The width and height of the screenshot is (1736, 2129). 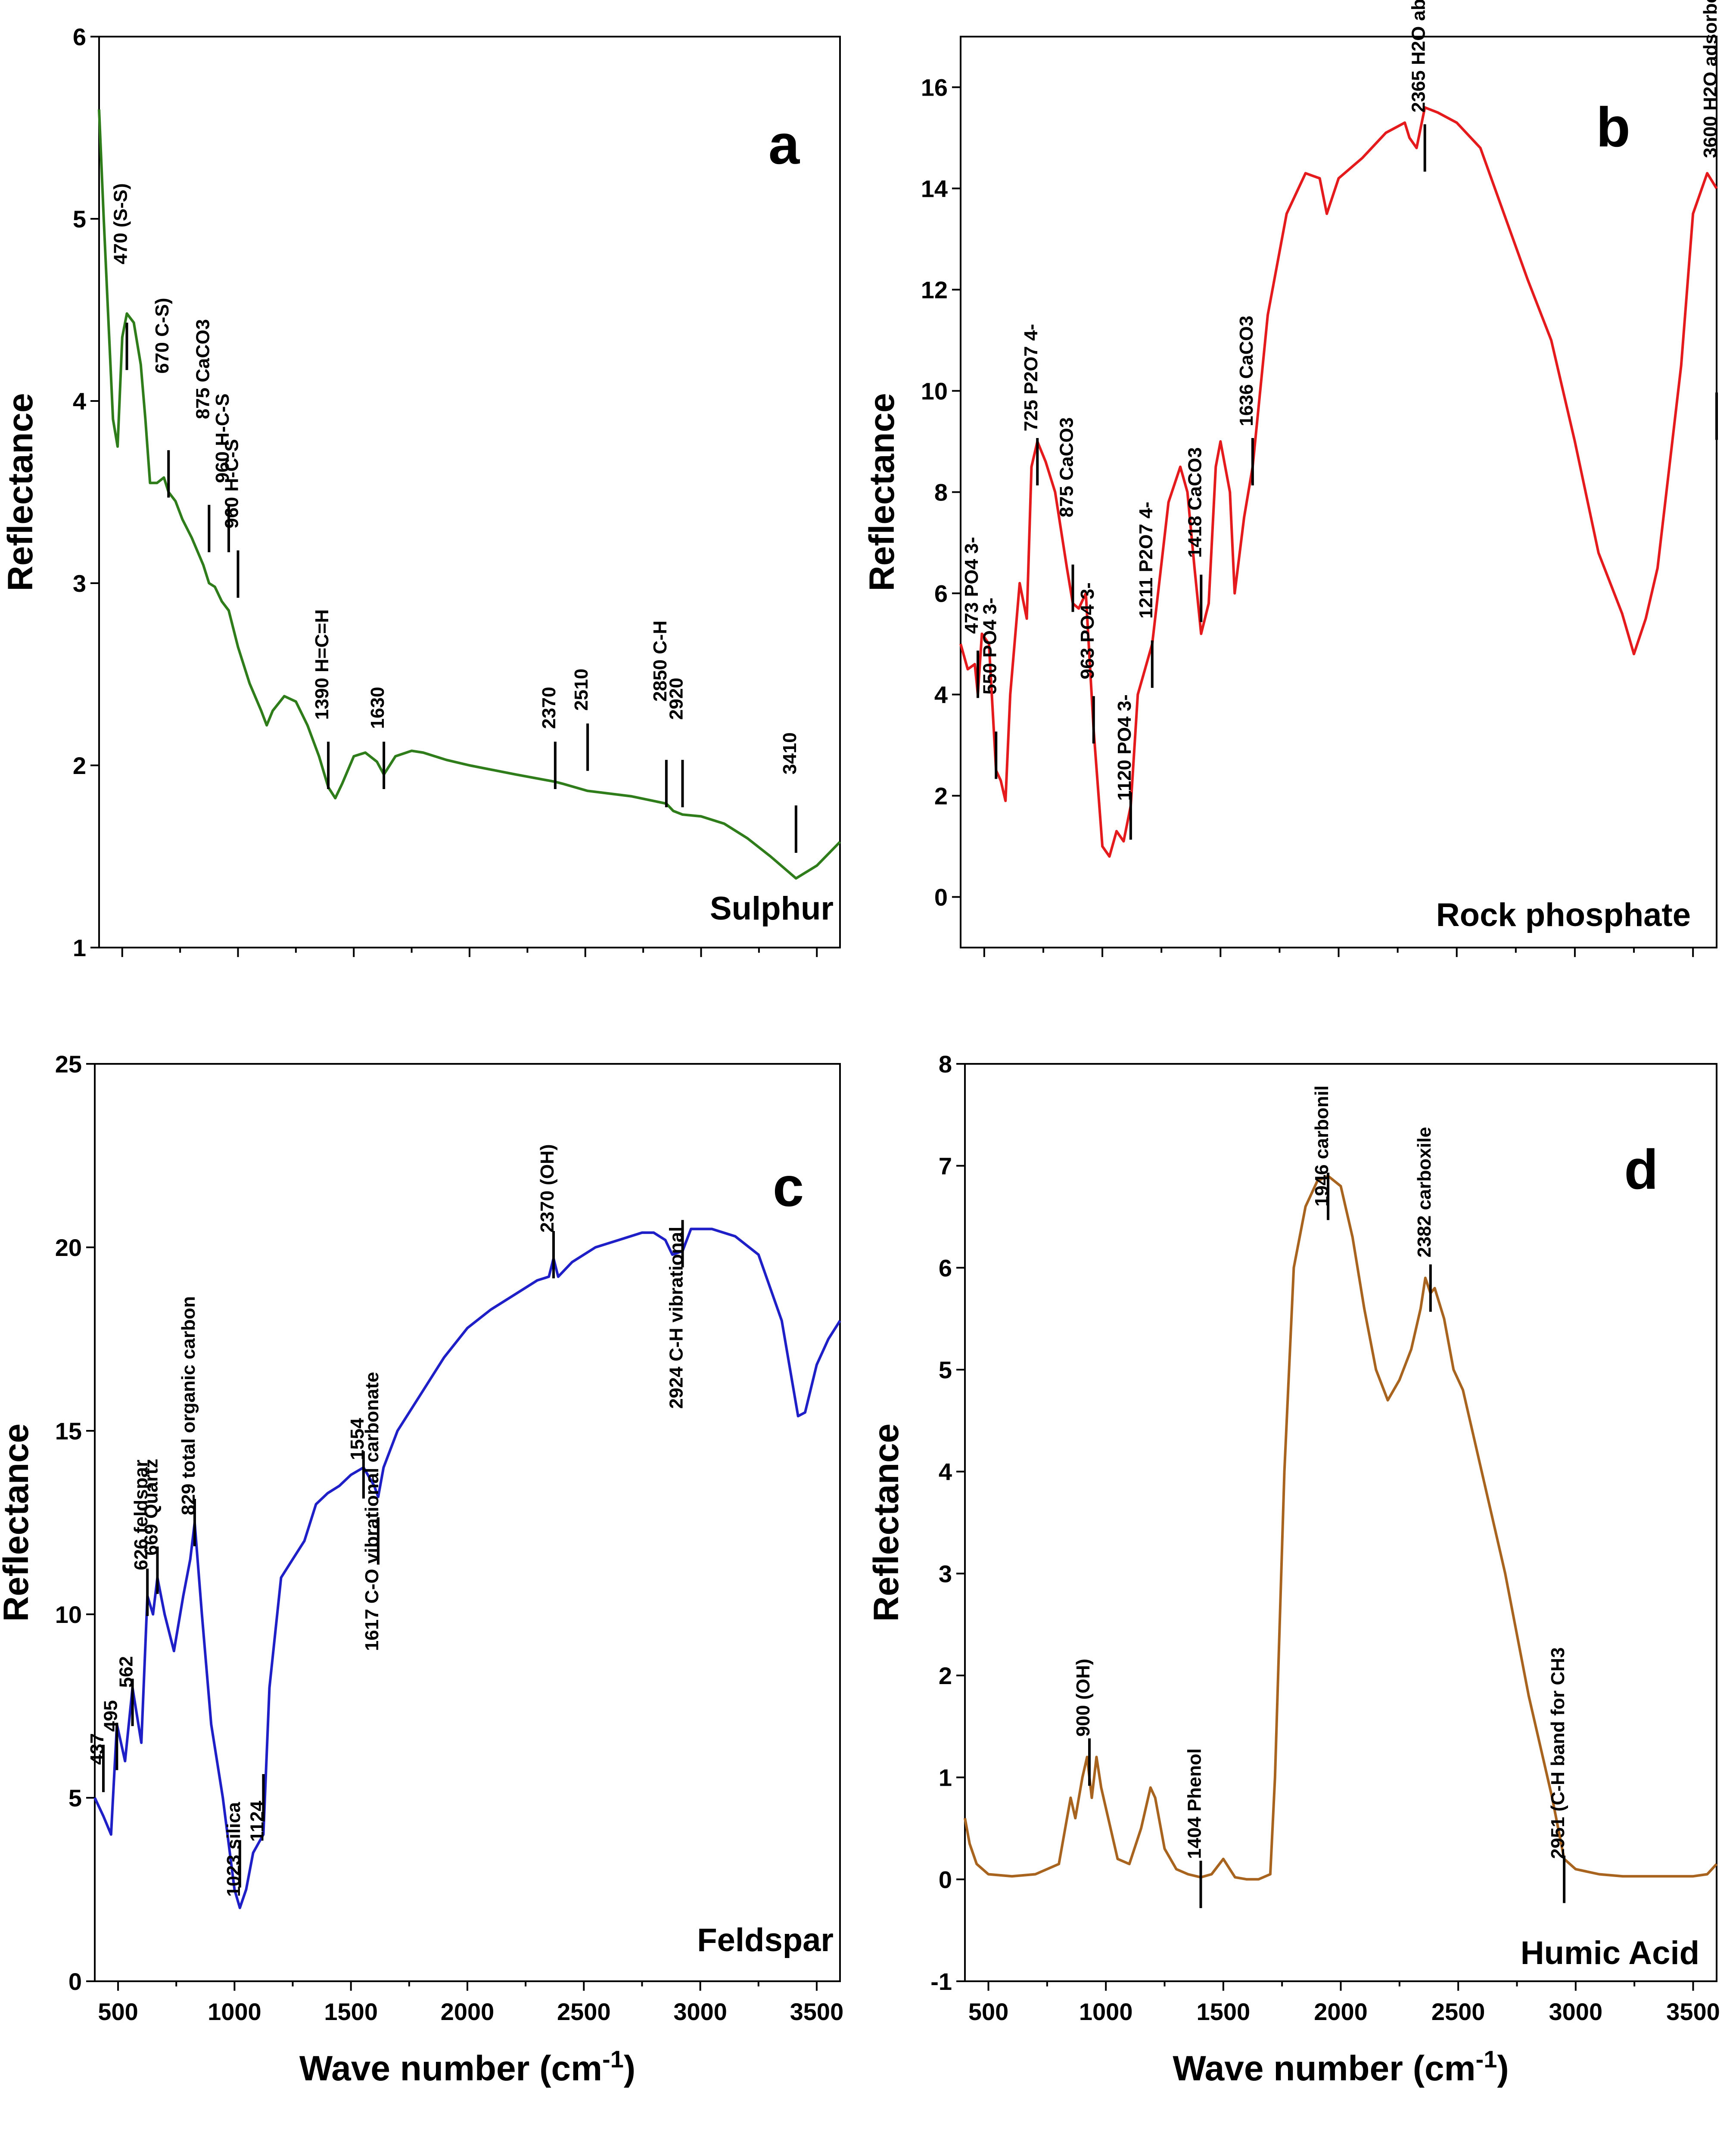 What do you see at coordinates (111, 1715) in the screenshot?
I see `peak-label: 495` at bounding box center [111, 1715].